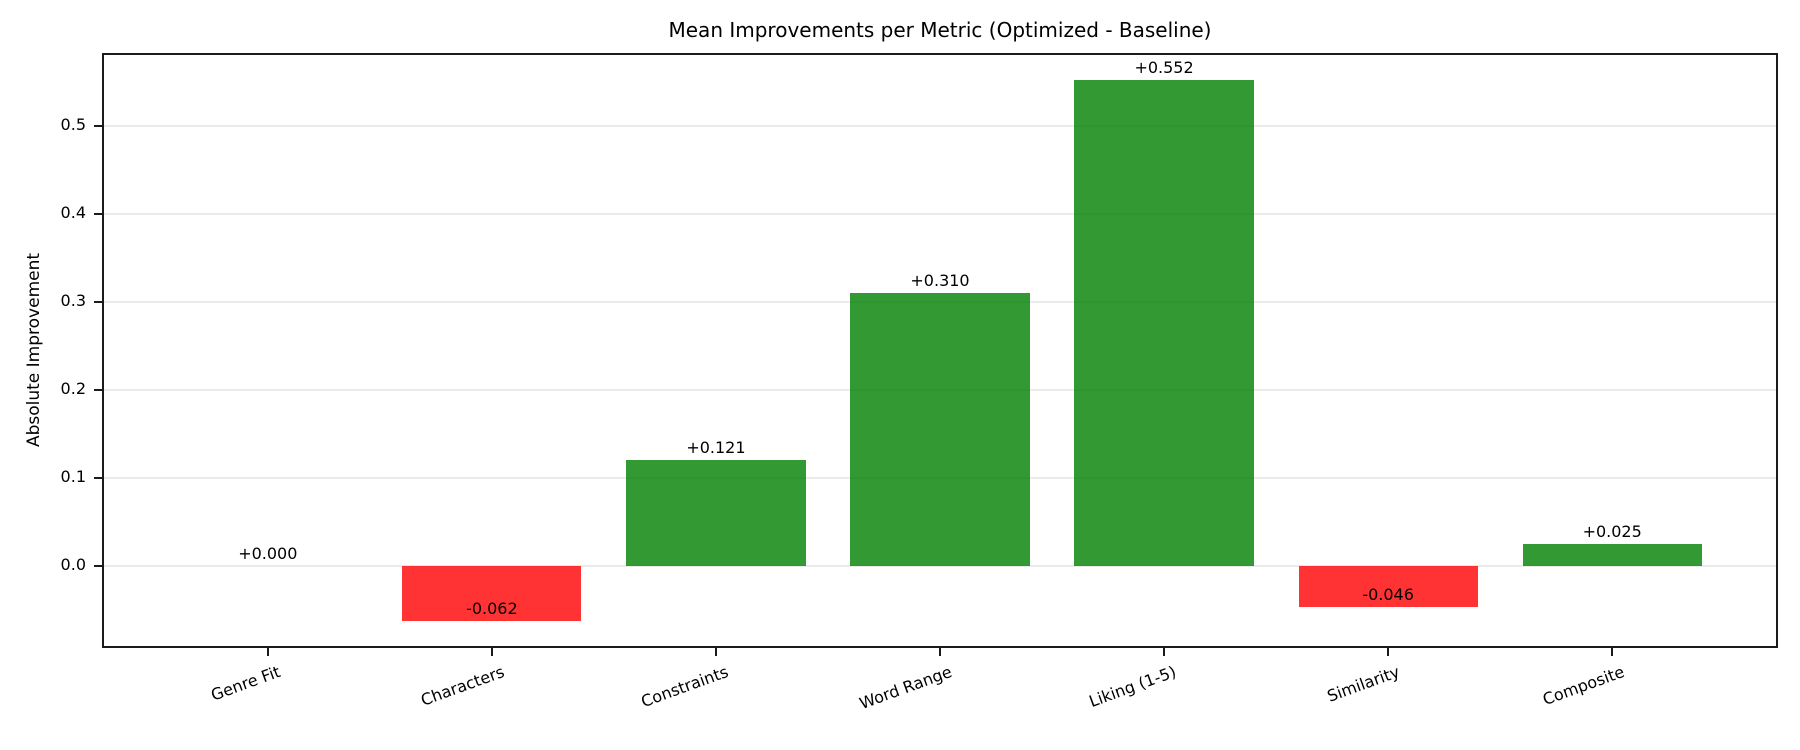 The height and width of the screenshot is (750, 1800). What do you see at coordinates (73, 125) in the screenshot?
I see `y-tick-label: 0.5` at bounding box center [73, 125].